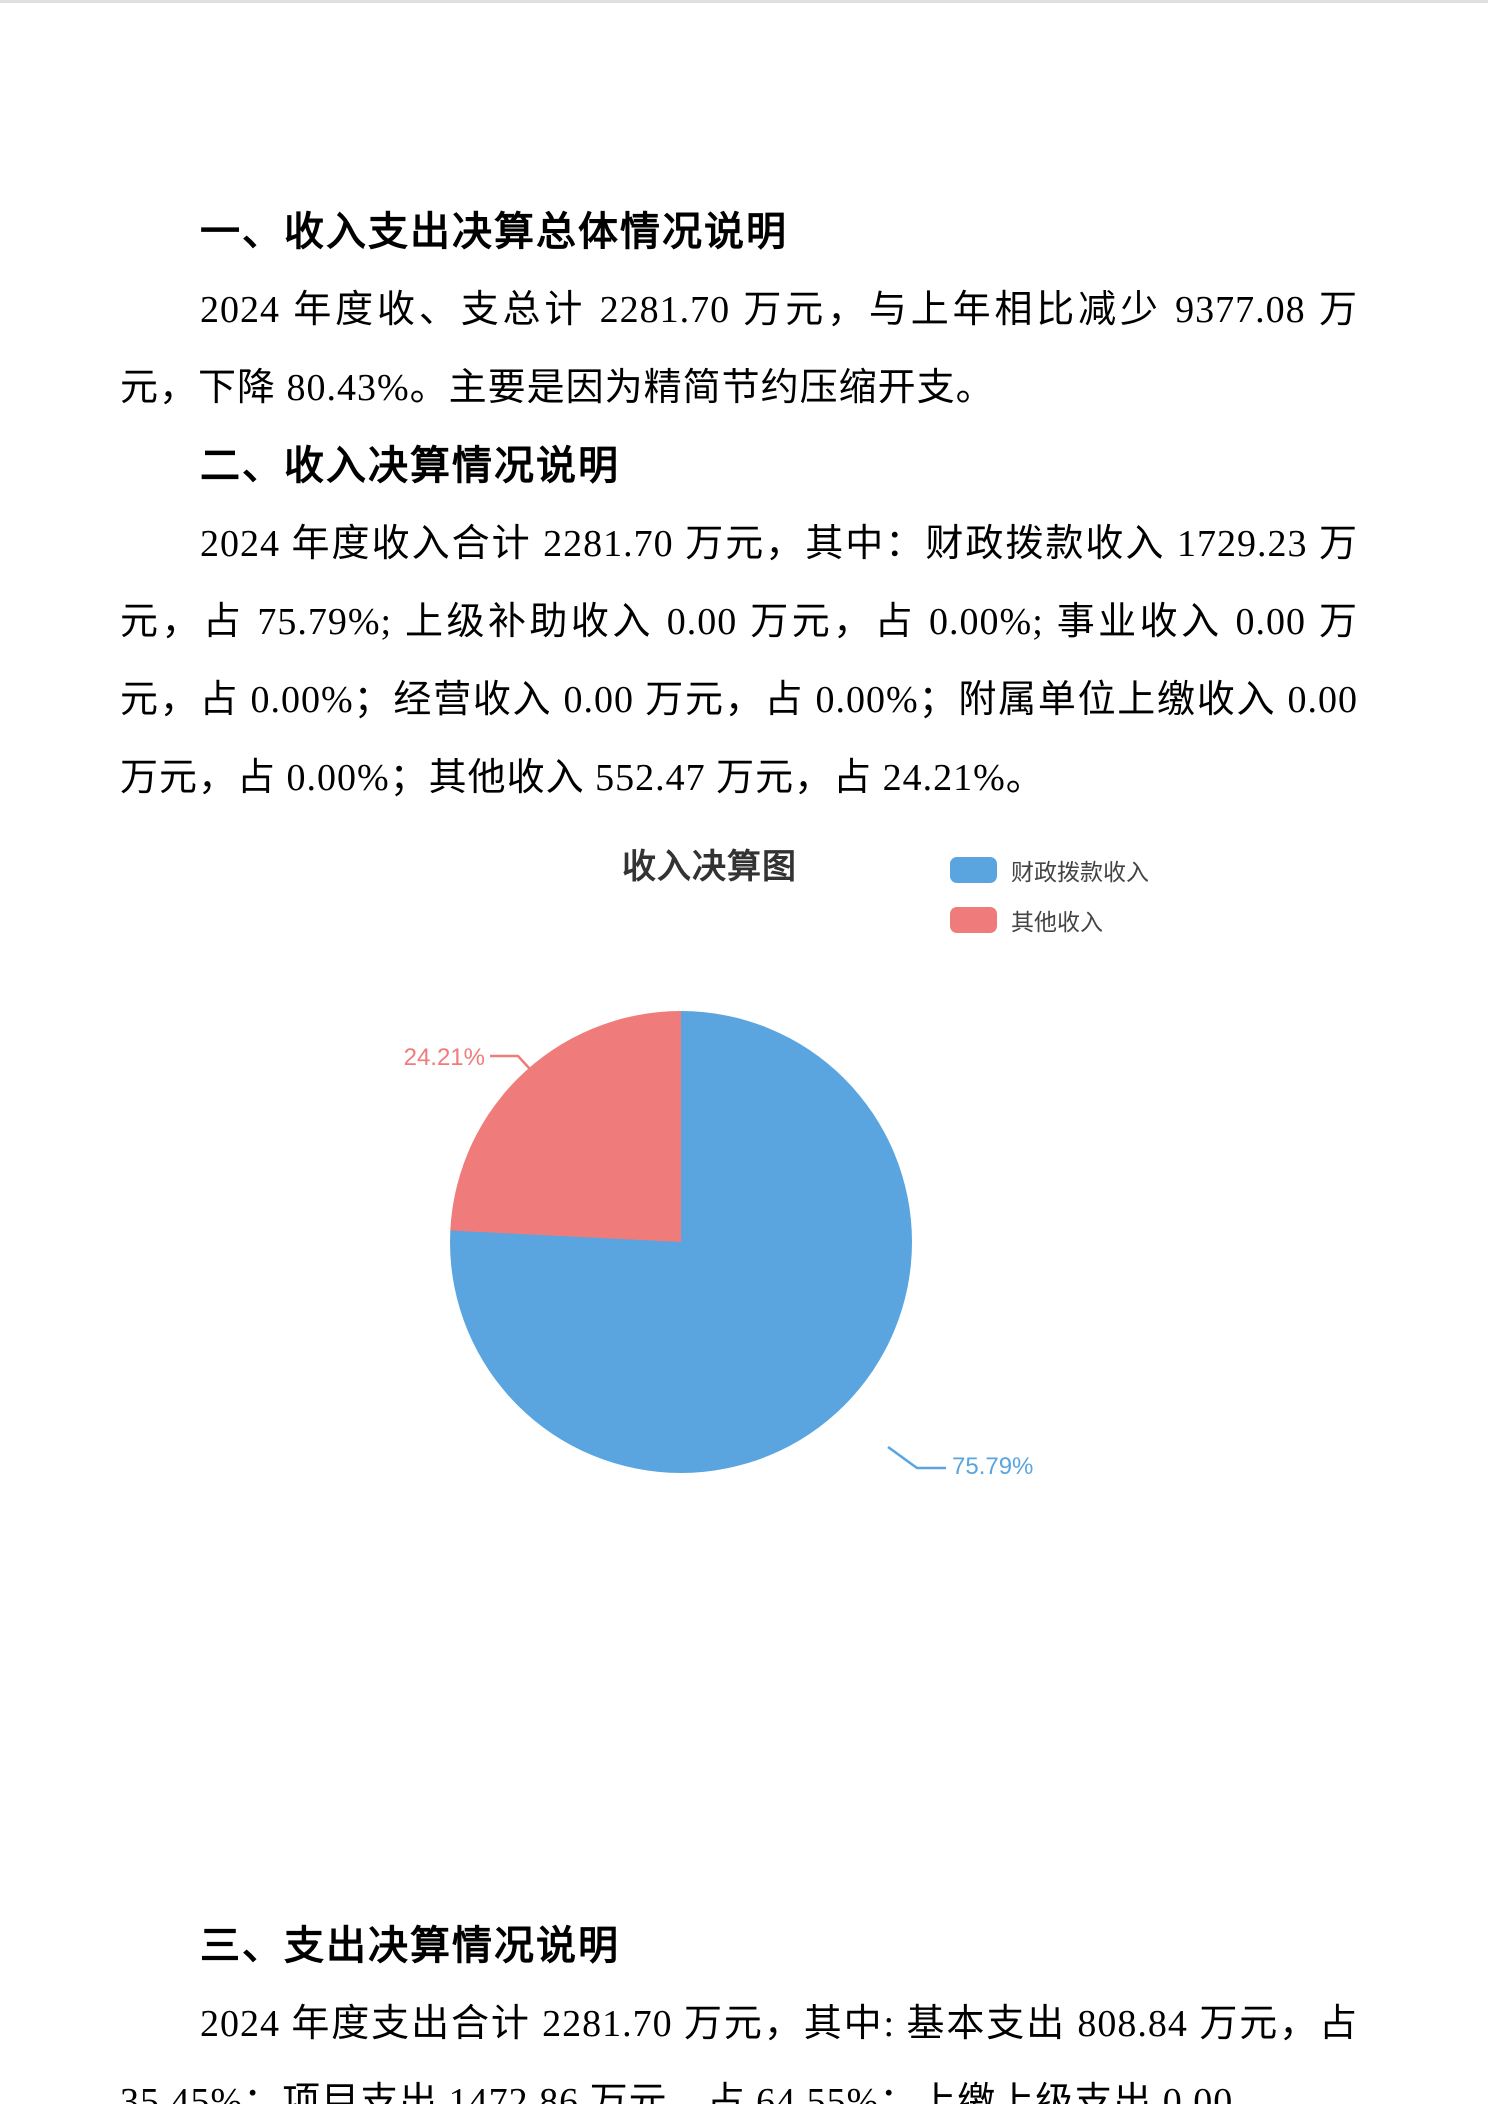 This screenshot has width=1488, height=2104. What do you see at coordinates (709, 867) in the screenshot?
I see `chart-title: 收入决算图` at bounding box center [709, 867].